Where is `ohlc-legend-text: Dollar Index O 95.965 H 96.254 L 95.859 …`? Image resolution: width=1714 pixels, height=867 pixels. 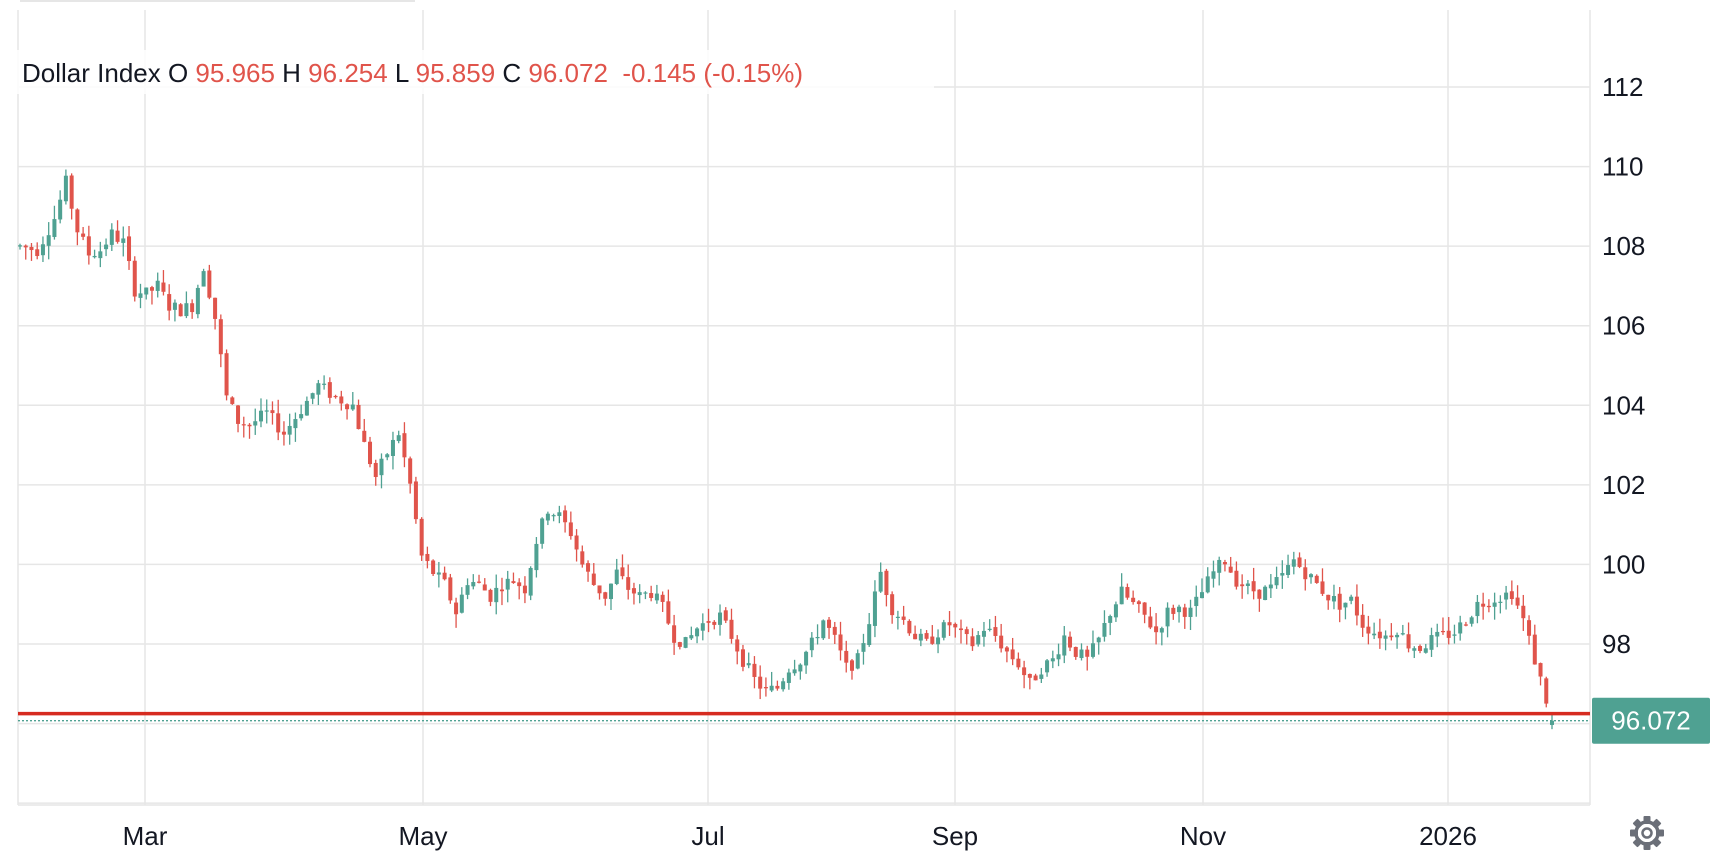
ohlc-legend-text: Dollar Index O 95.965 H 96.254 L 95.859 … is located at coordinates (412, 73).